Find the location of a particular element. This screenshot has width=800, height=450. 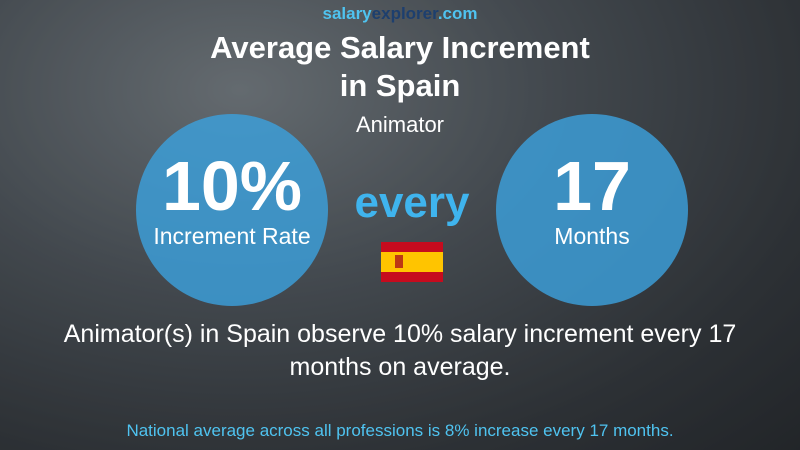

right-circle is located at coordinates (592, 210).